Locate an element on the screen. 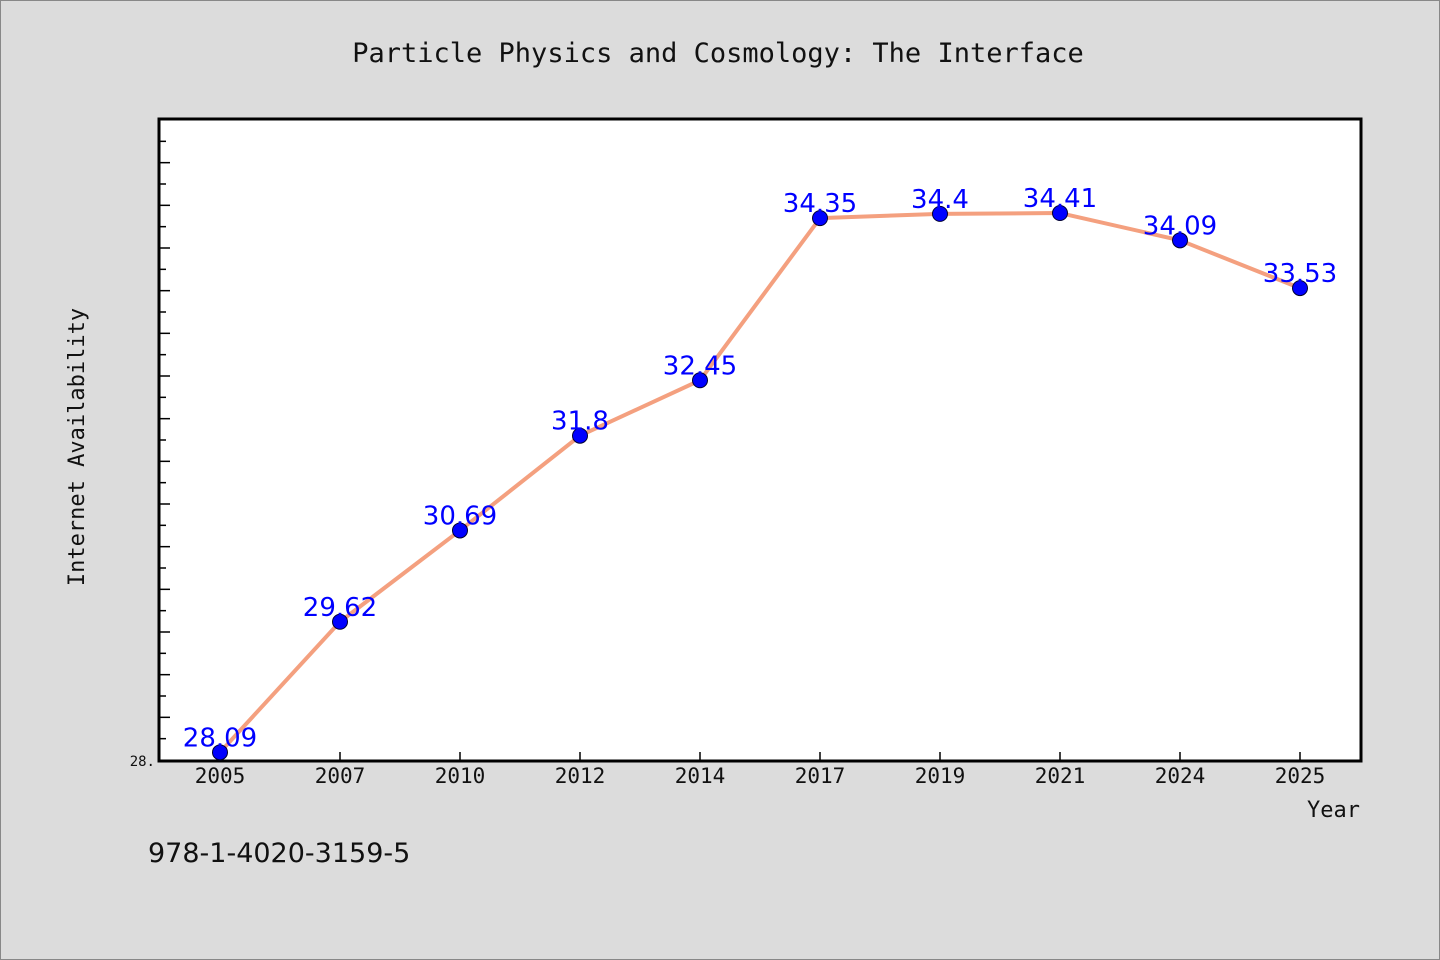 The height and width of the screenshot is (960, 1440). data-label: 34.41 is located at coordinates (1060, 199).